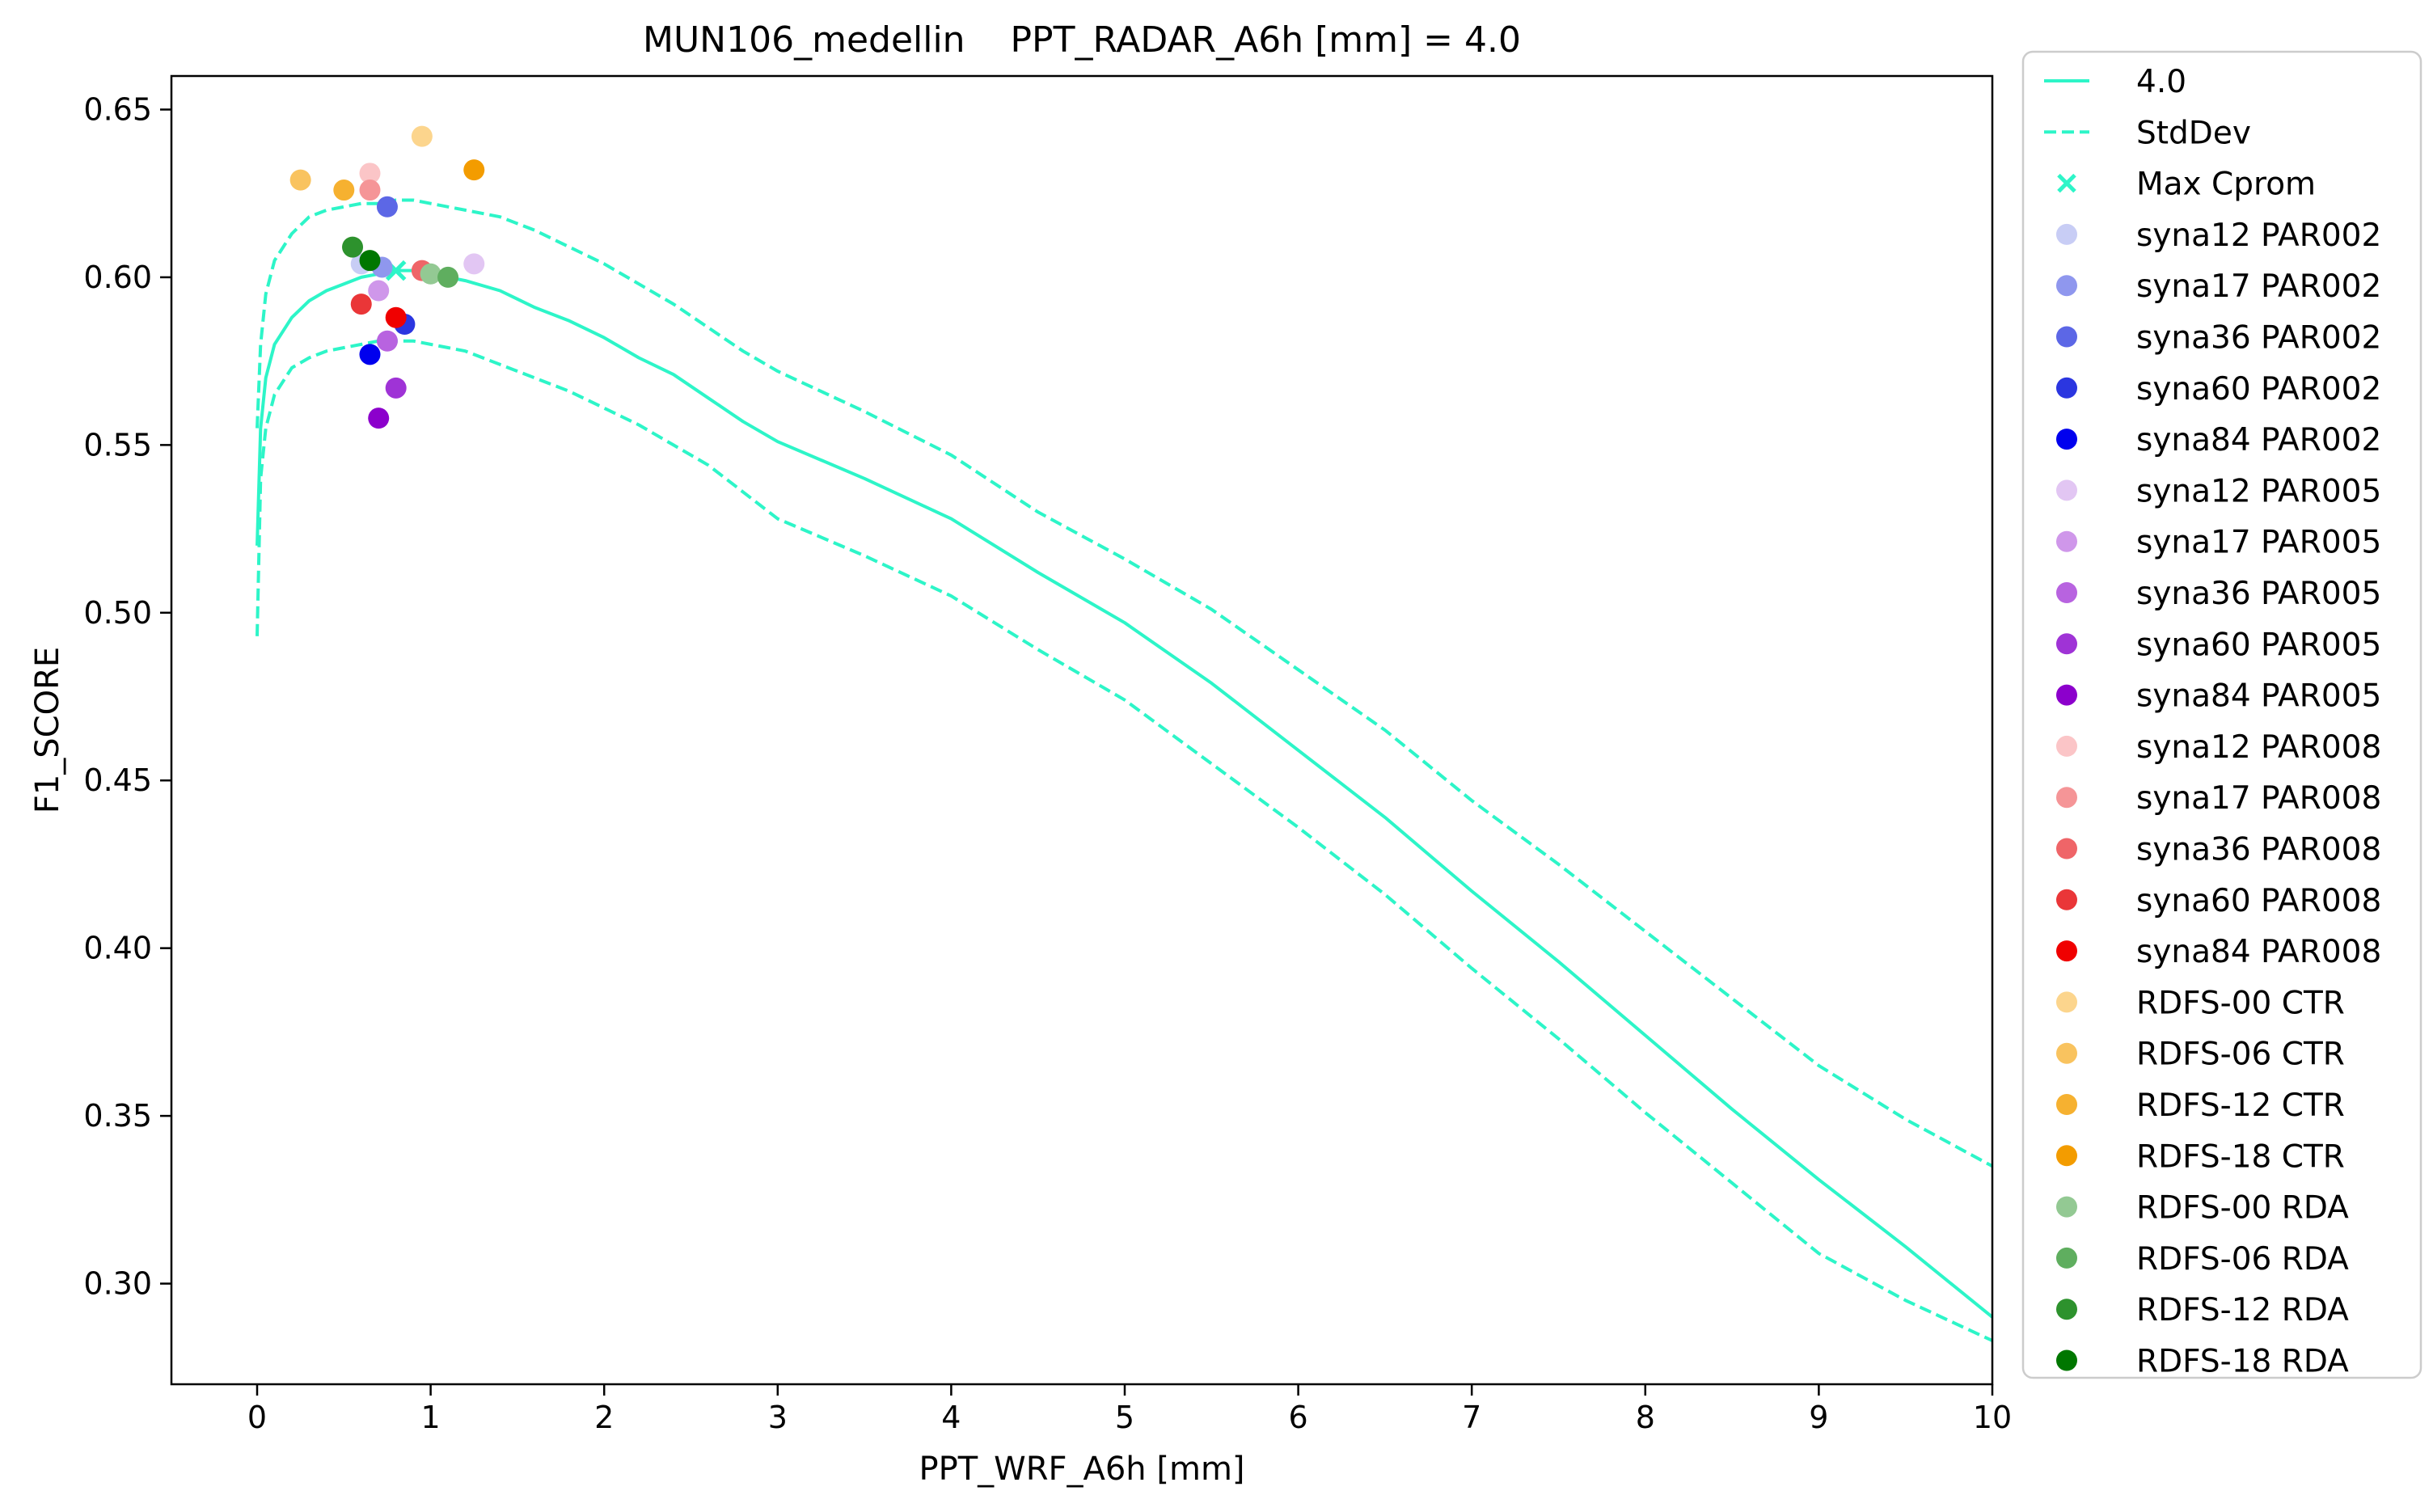 The height and width of the screenshot is (1512, 2433). Describe the element at coordinates (2202, 1362) in the screenshot. I see `legend-entry: RDFS-18 RDA` at that location.